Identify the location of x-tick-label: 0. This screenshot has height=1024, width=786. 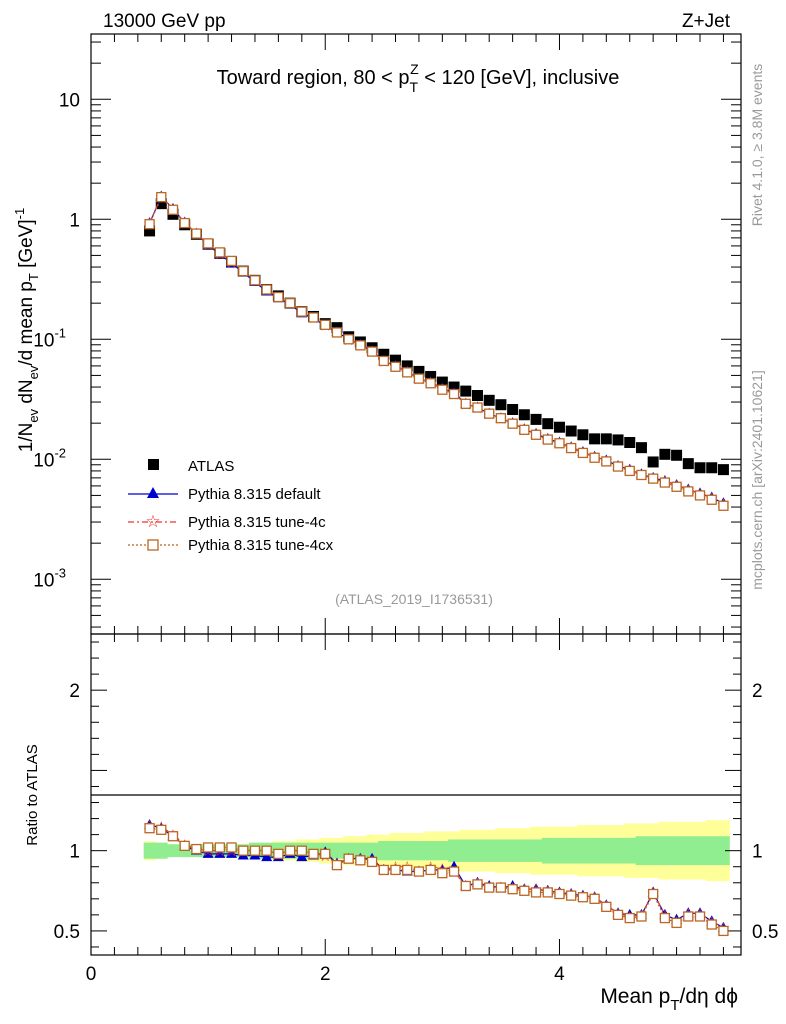
(91, 974).